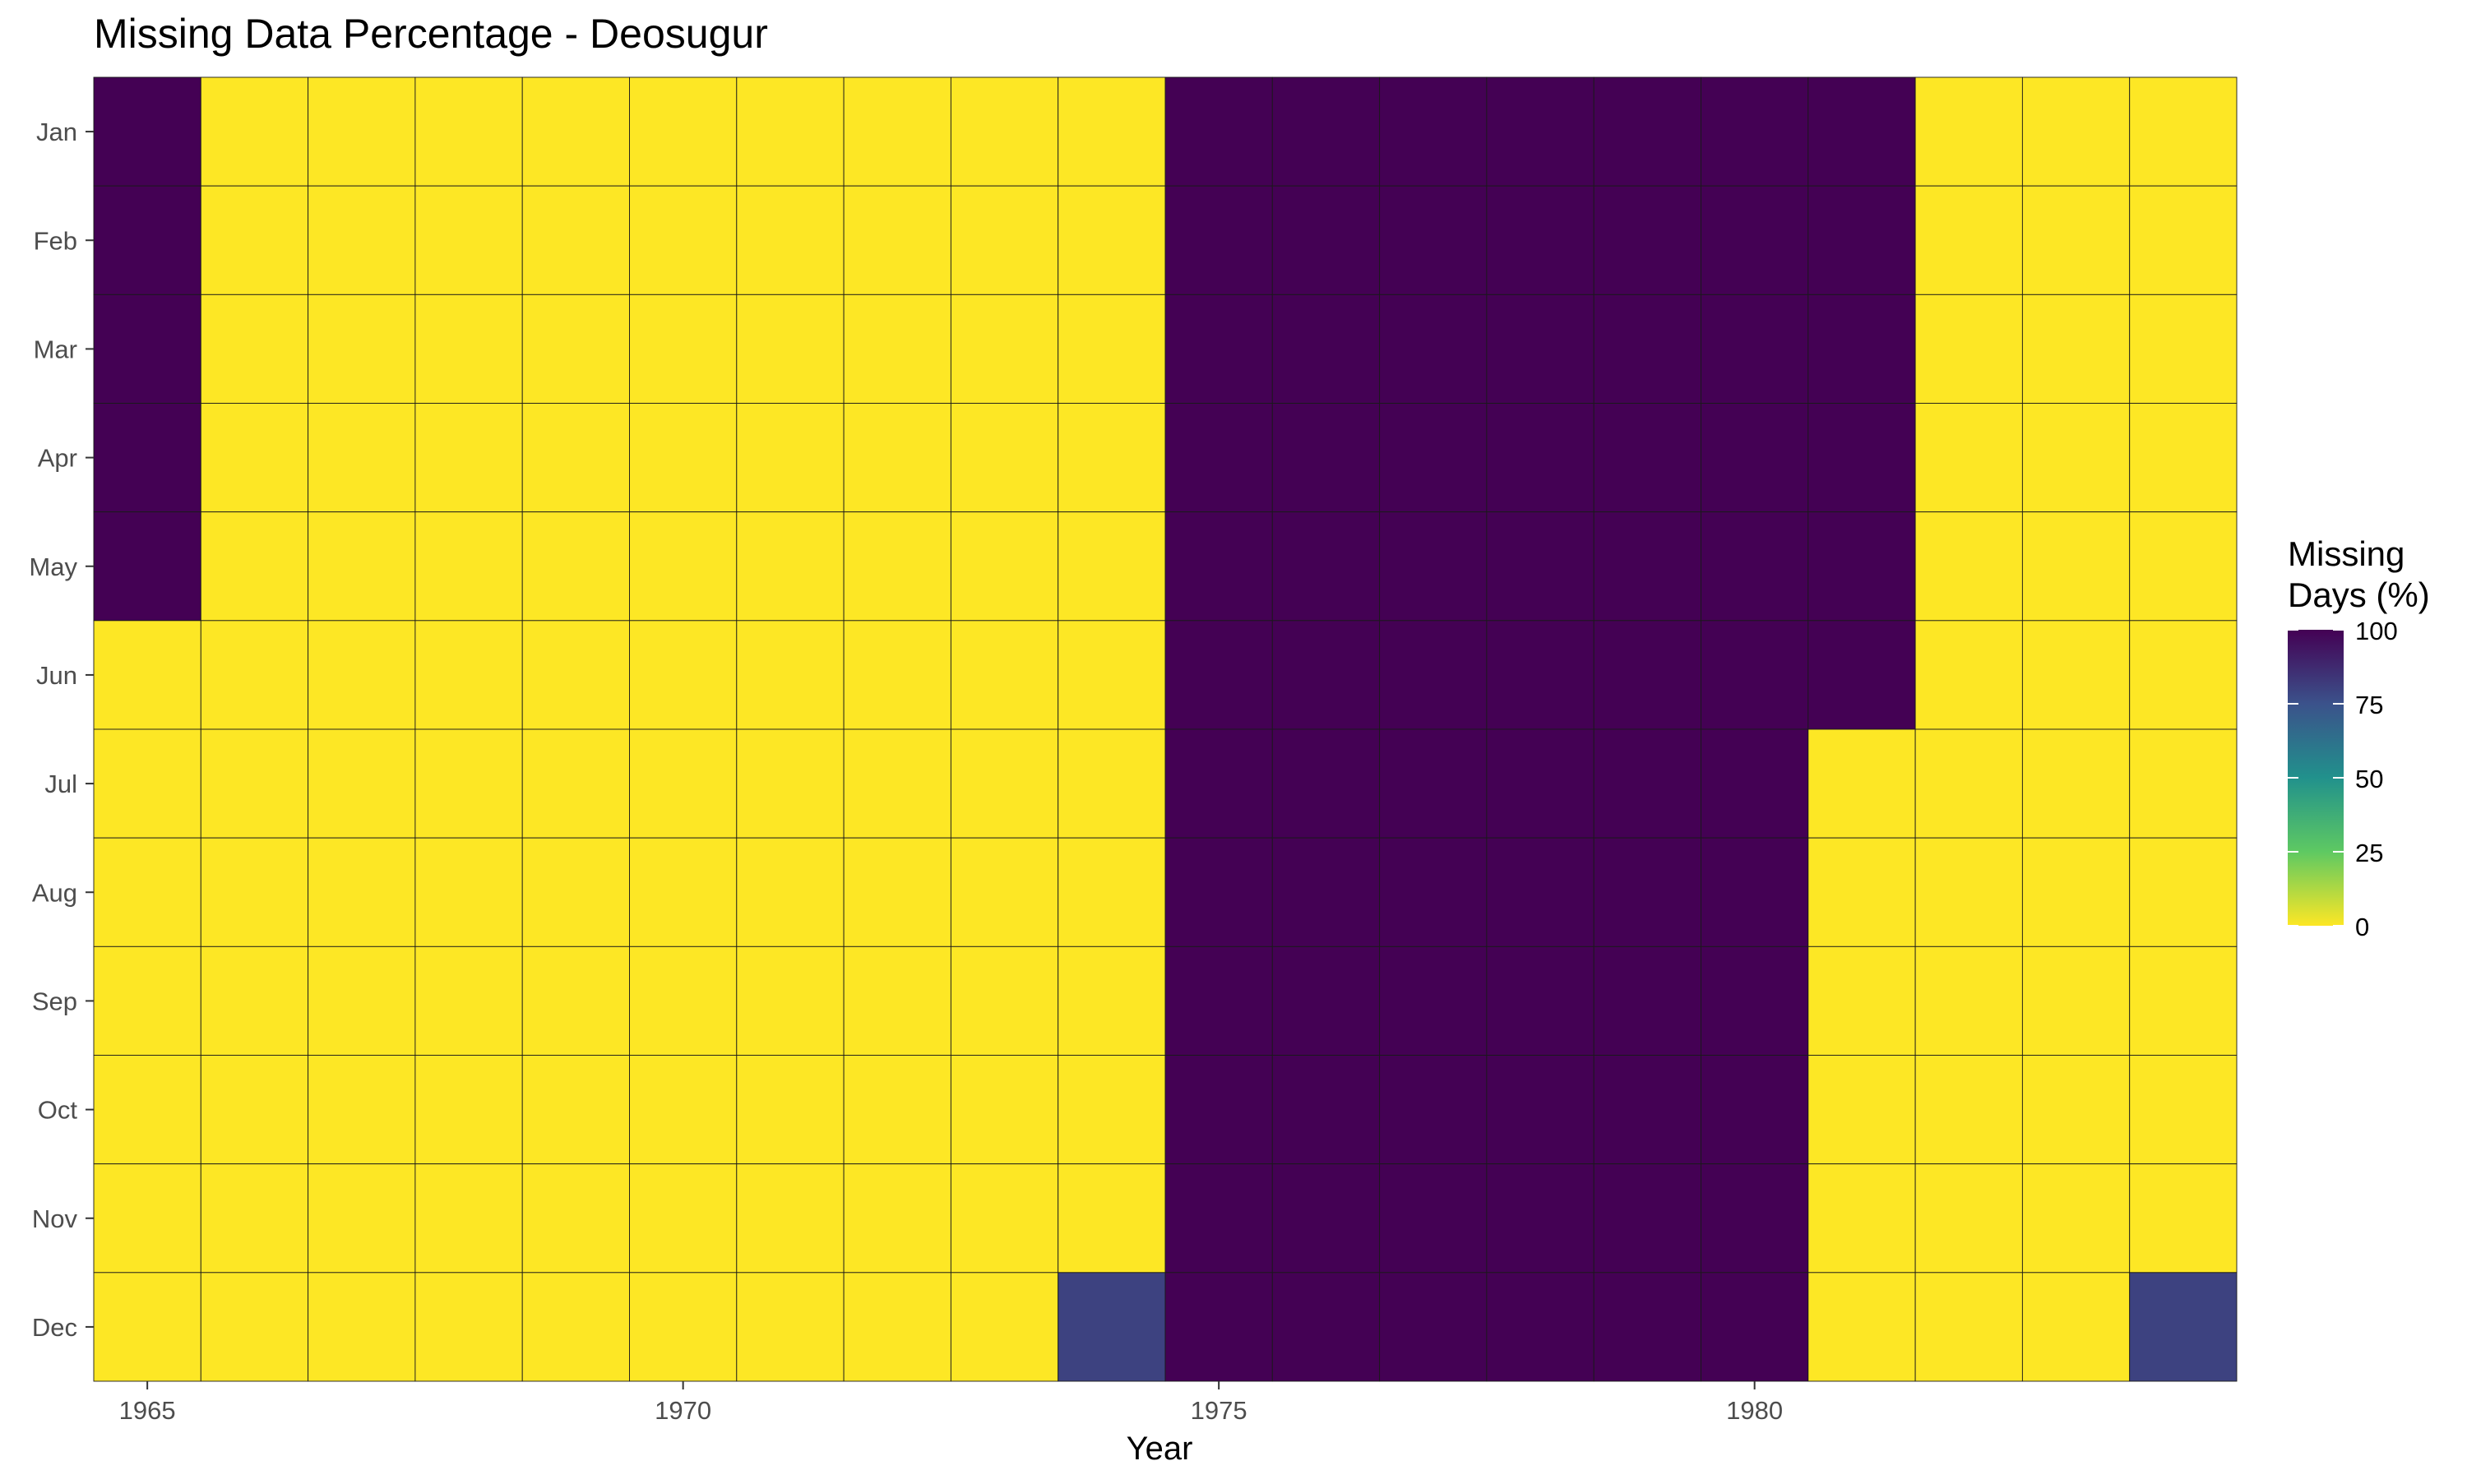 This screenshot has width=2467, height=1484. What do you see at coordinates (790, 675) in the screenshot?
I see `heatmap-cell-1971-jun` at bounding box center [790, 675].